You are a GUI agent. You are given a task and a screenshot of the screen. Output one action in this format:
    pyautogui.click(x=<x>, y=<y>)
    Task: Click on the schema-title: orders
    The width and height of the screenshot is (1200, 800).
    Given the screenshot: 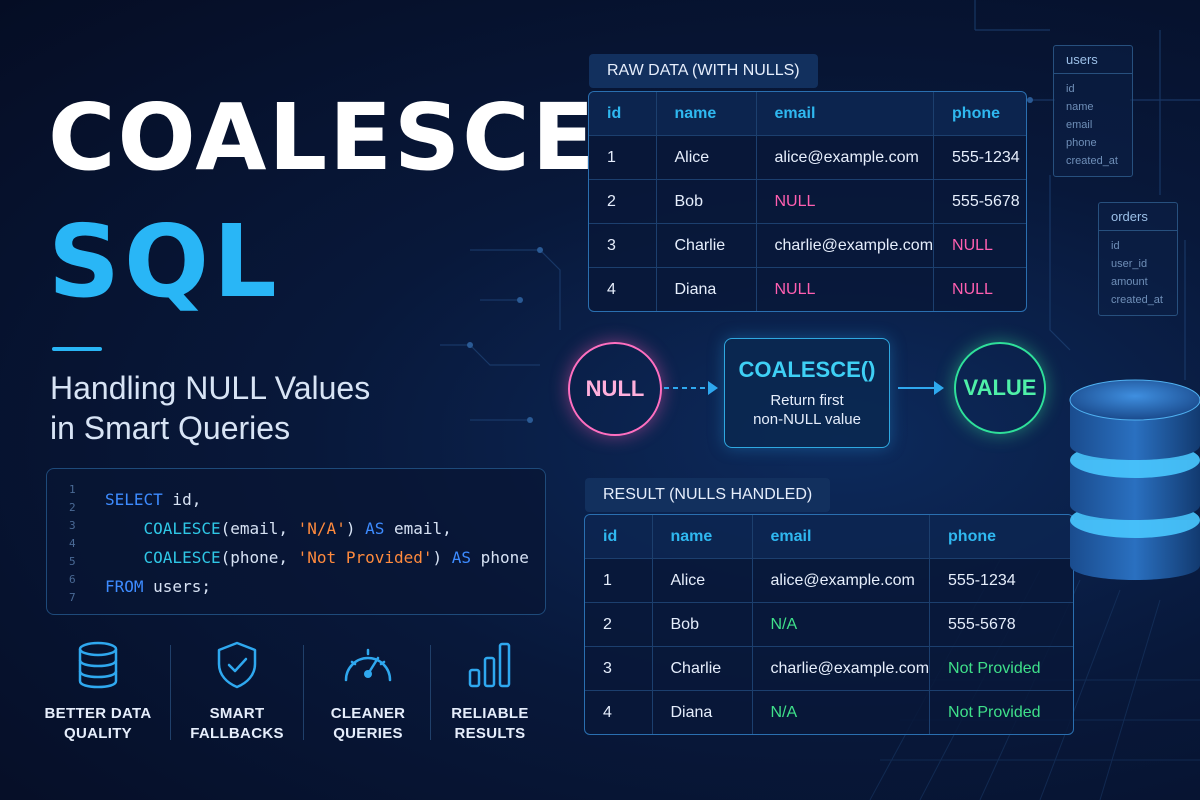 What is the action you would take?
    pyautogui.click(x=1138, y=217)
    